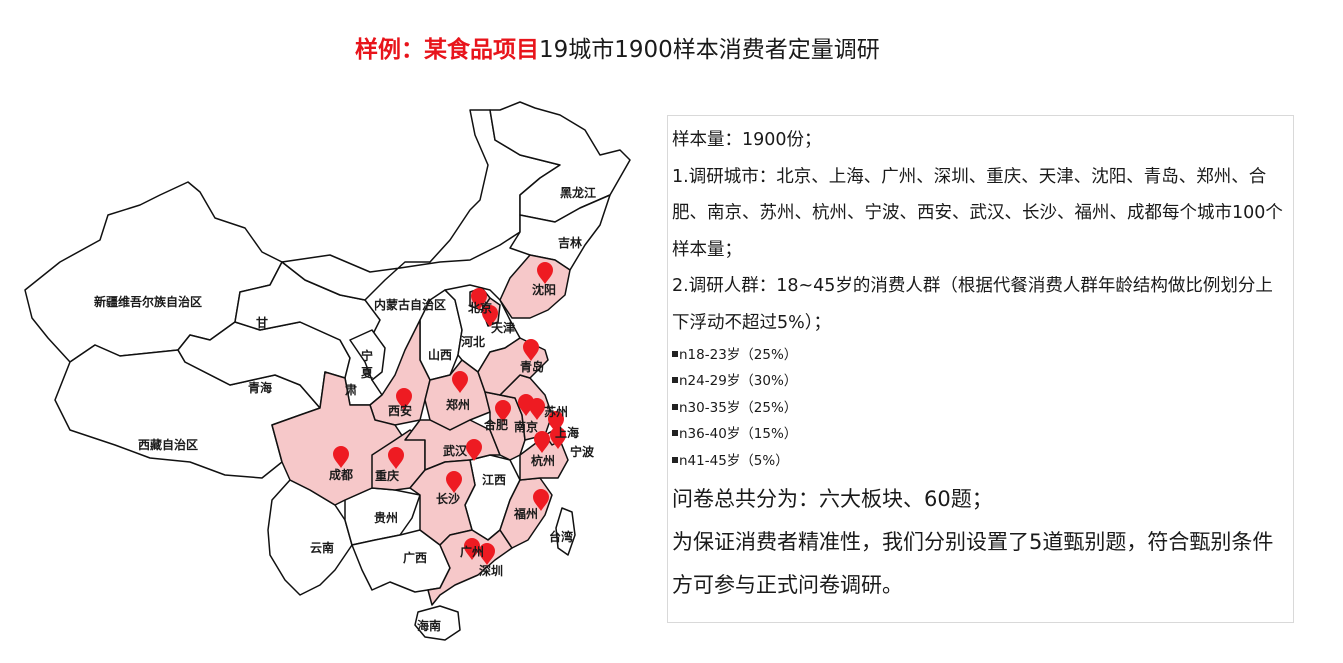 The height and width of the screenshot is (663, 1343). I want to click on label-su: 肃, so click(351, 389).